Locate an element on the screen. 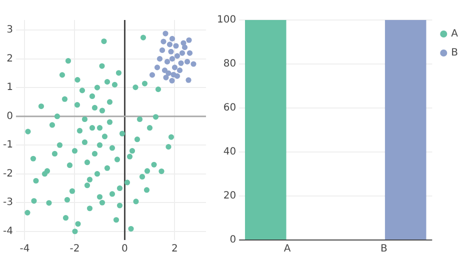 The width and height of the screenshot is (474, 262). legend-label: B is located at coordinates (454, 53).